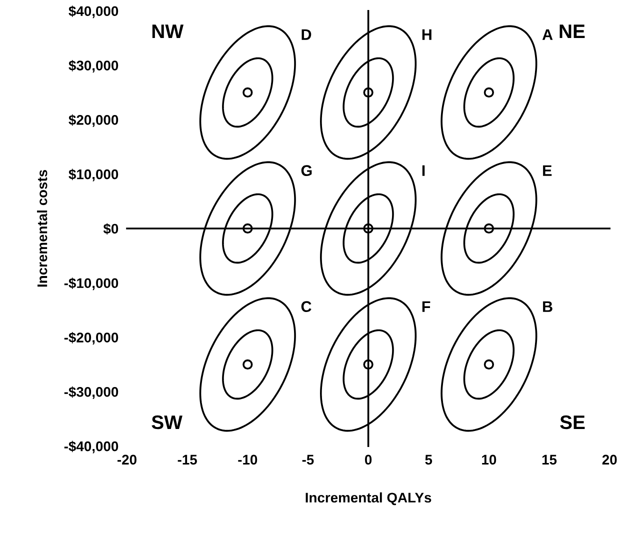  I want to click on annotation: G, so click(306, 170).